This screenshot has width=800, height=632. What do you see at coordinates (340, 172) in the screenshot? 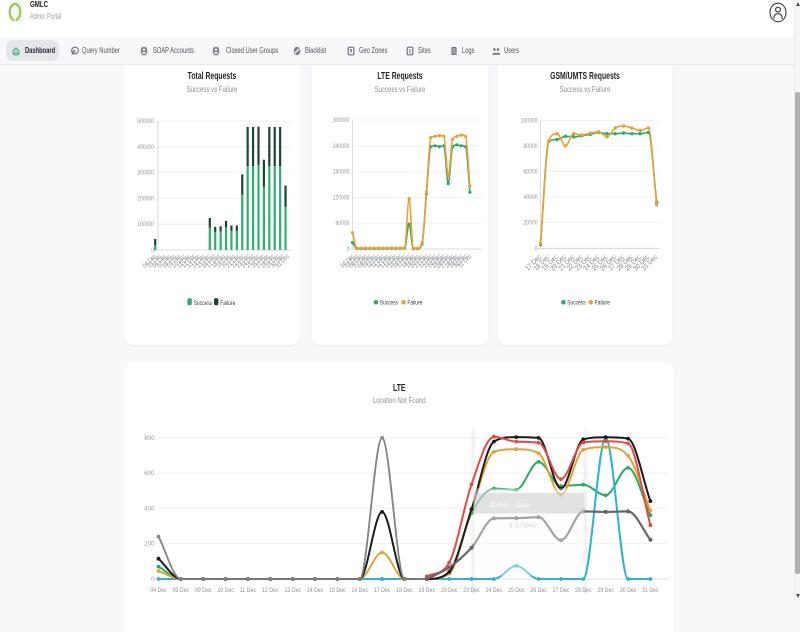
I see `svg-text: 180000` at bounding box center [340, 172].